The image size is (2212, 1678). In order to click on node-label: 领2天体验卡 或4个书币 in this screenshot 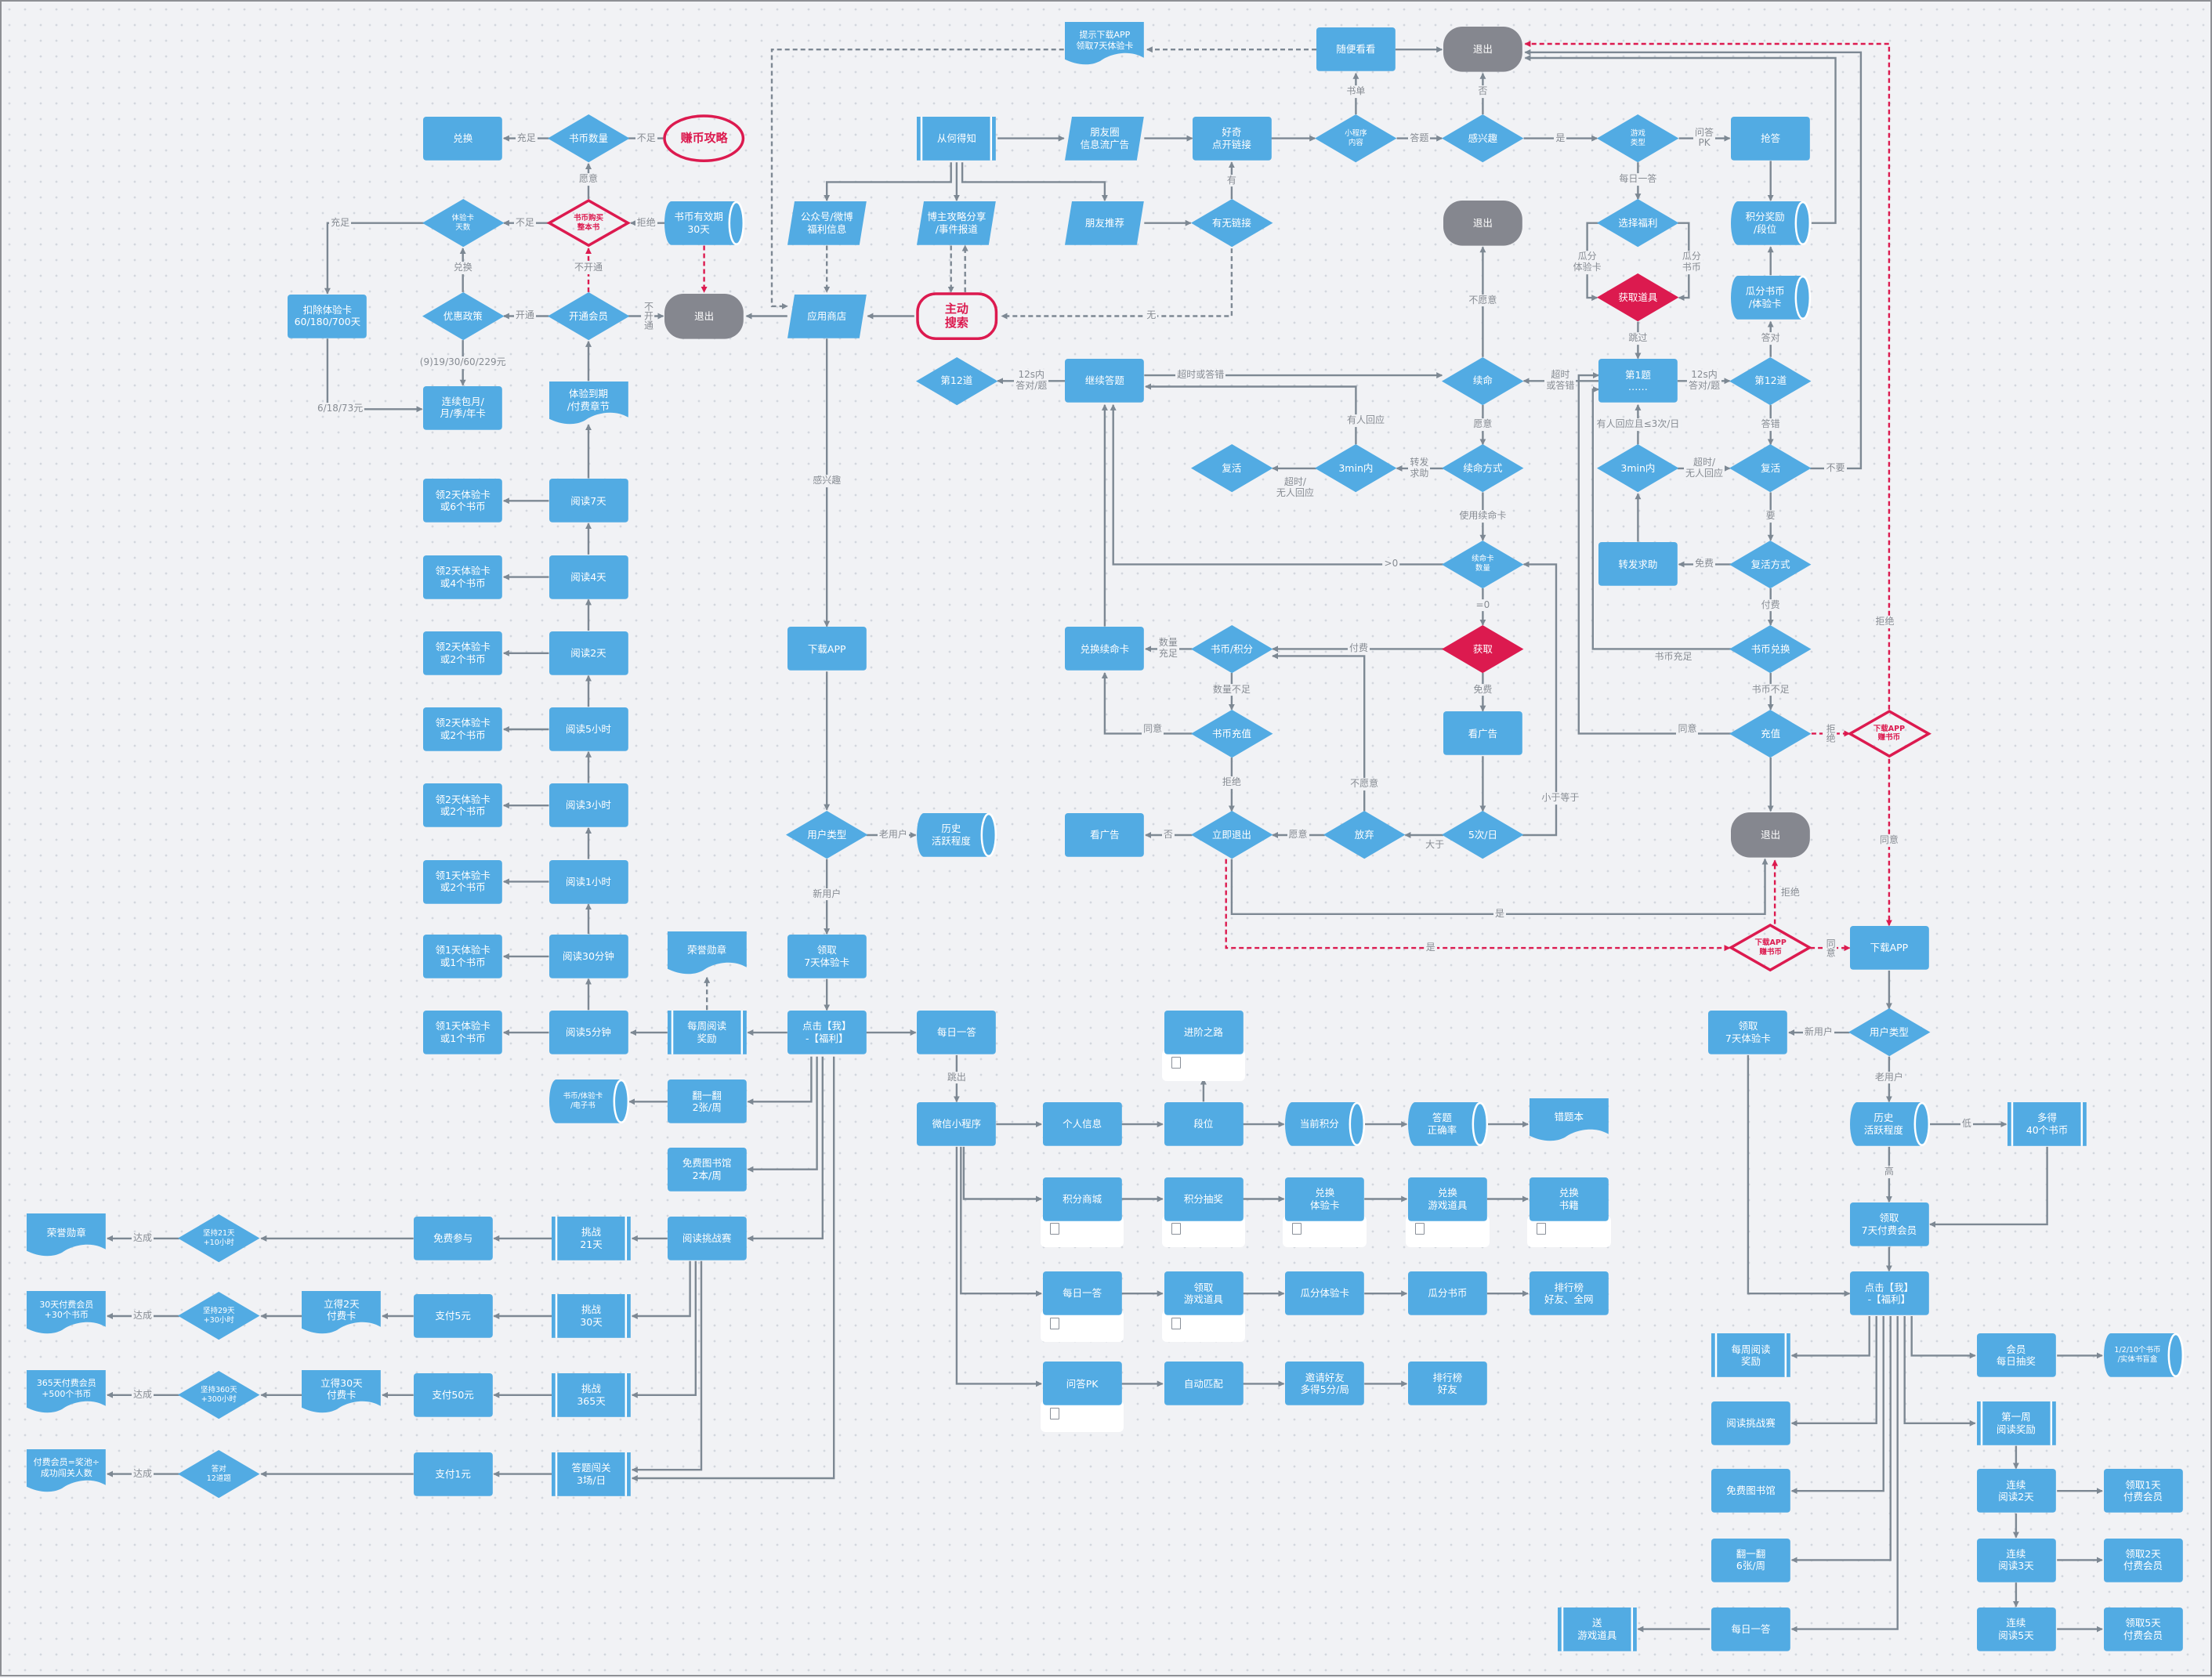, I will do `click(463, 576)`.